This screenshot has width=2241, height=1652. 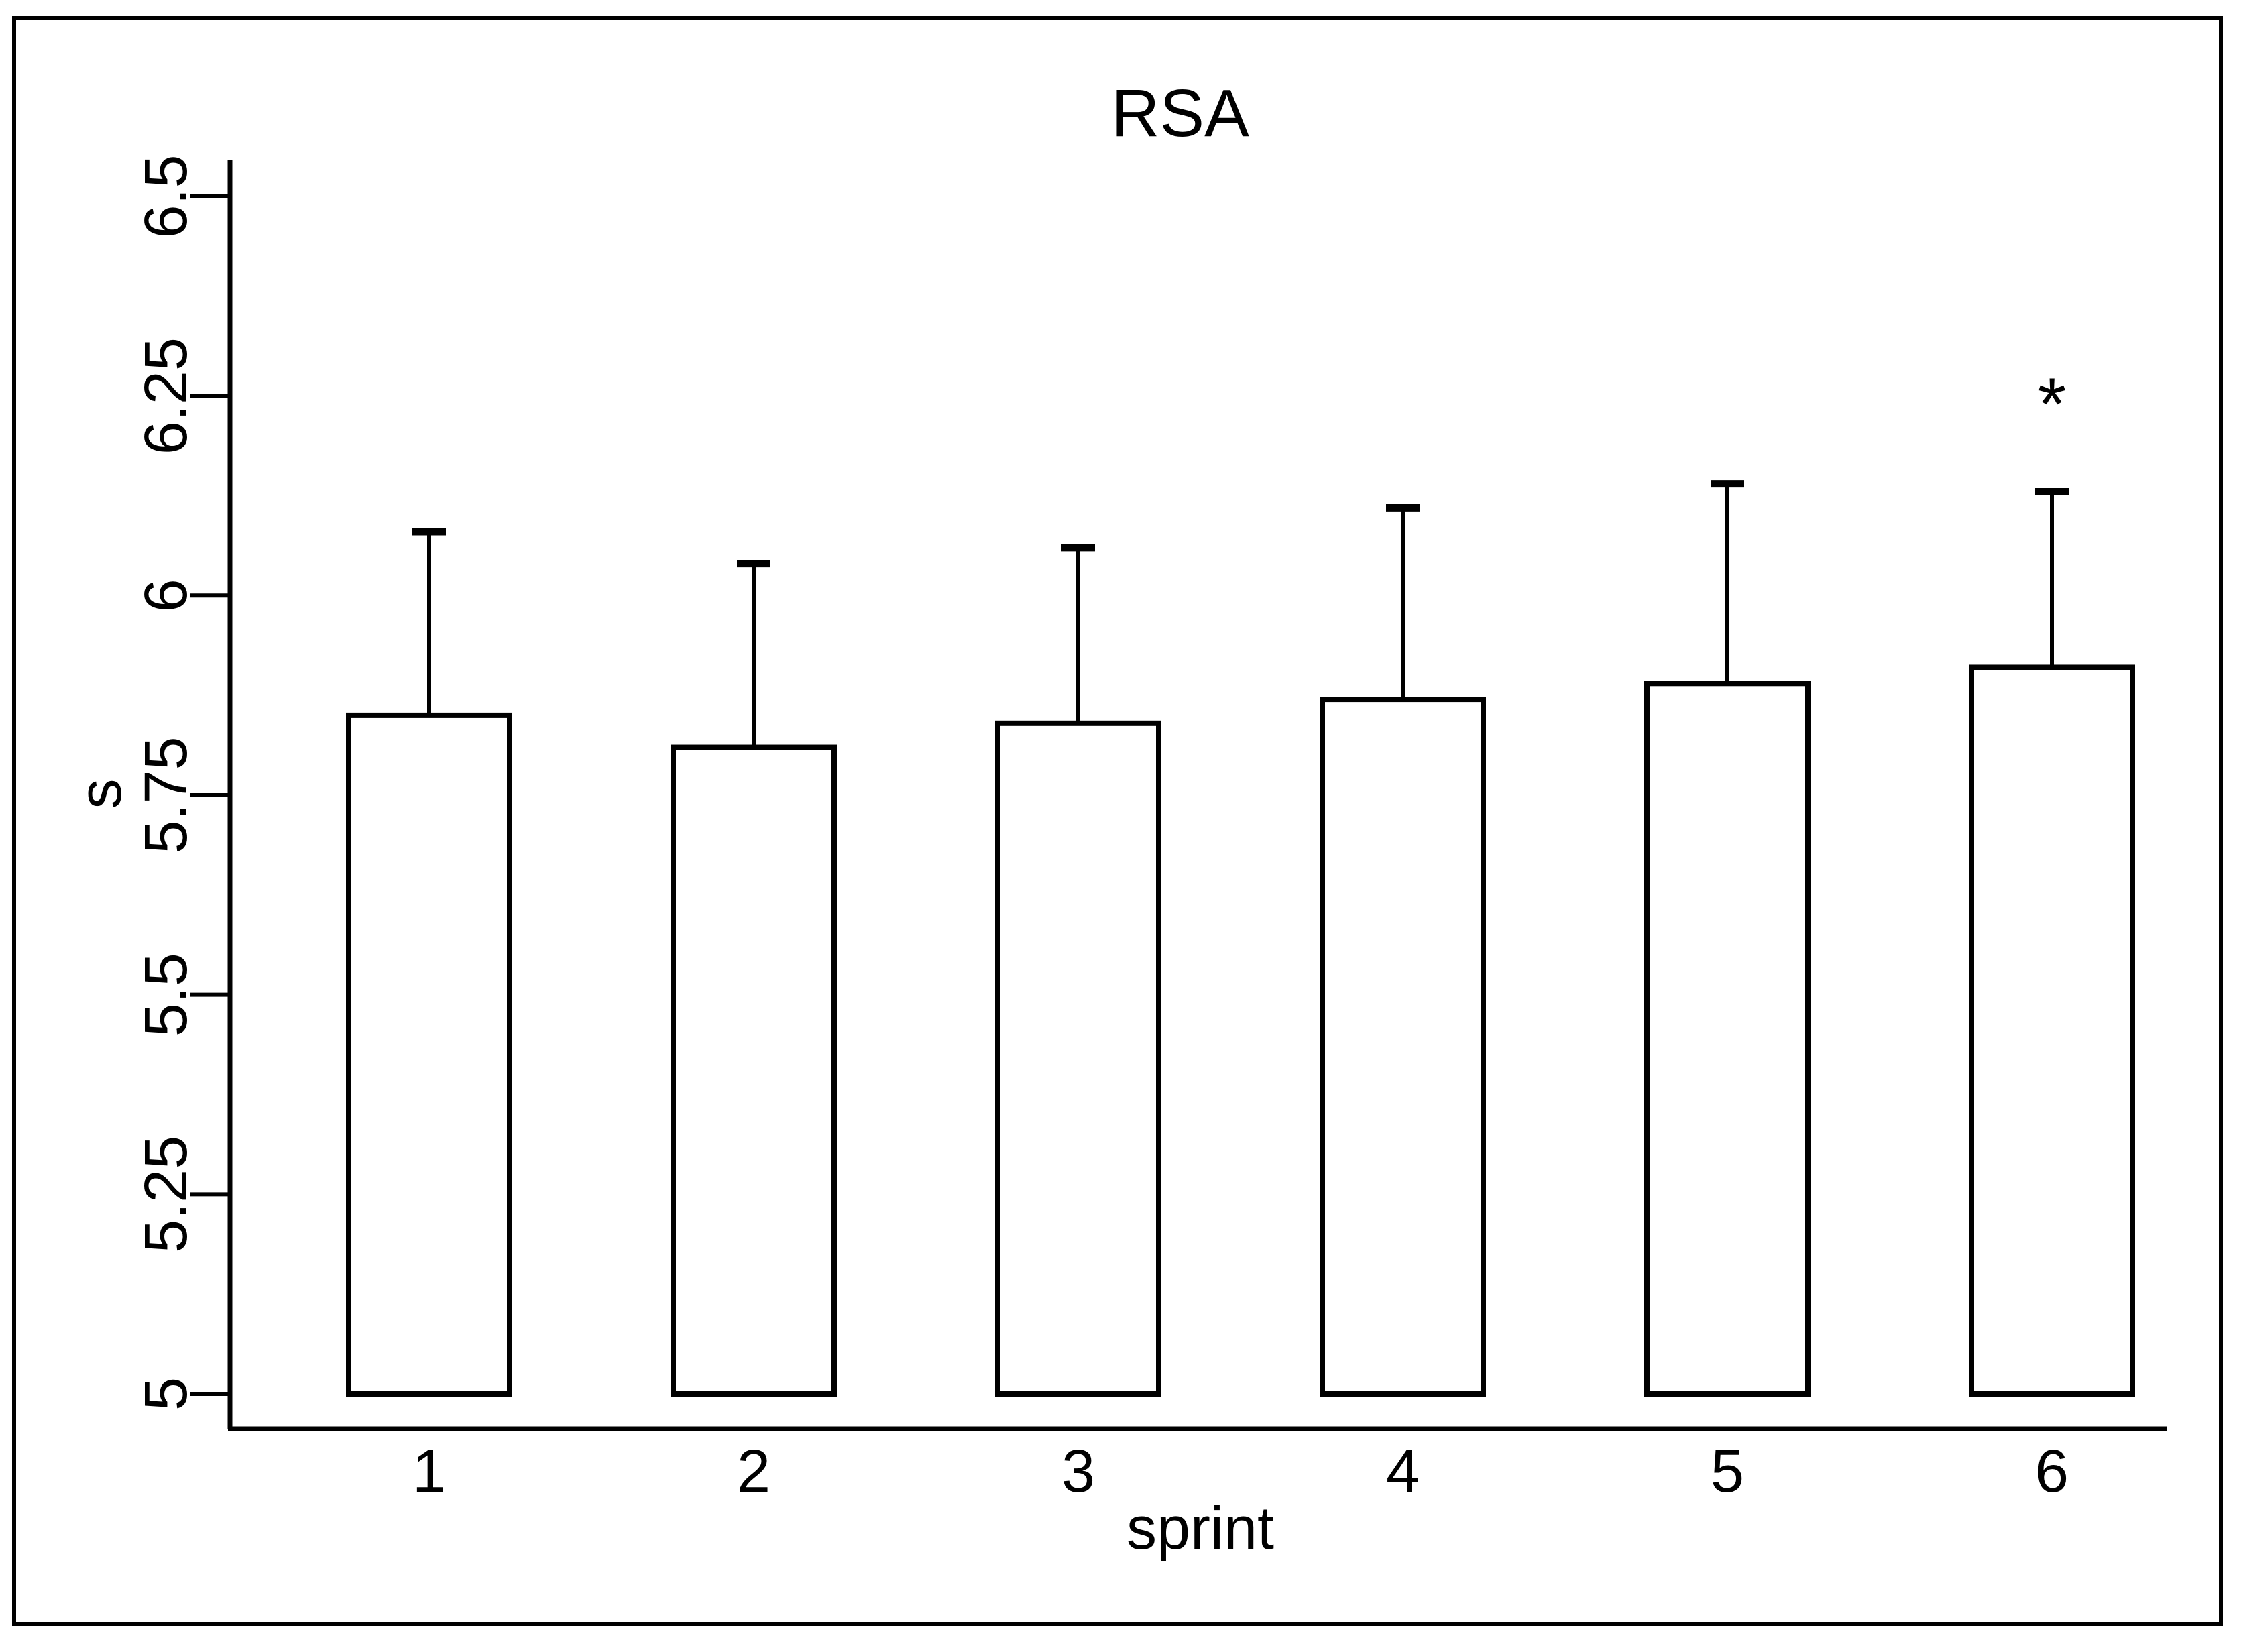 What do you see at coordinates (166, 1394) in the screenshot?
I see `y-tick-label: 5` at bounding box center [166, 1394].